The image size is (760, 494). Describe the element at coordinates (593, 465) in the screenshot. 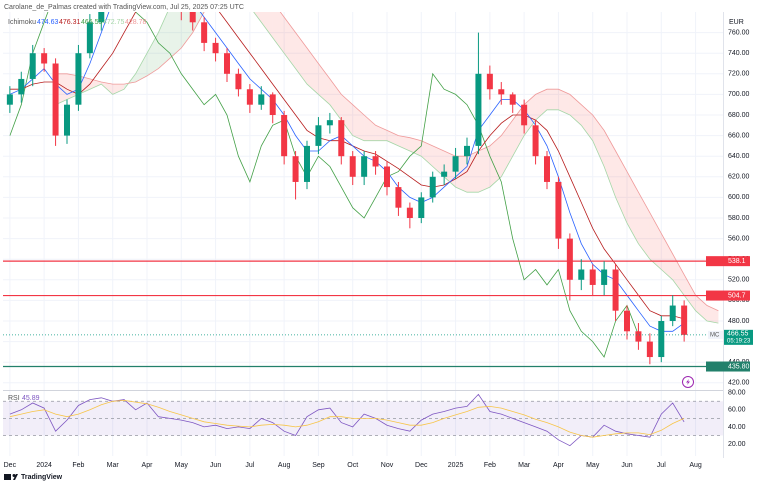

I see `x-tick-label: May` at that location.